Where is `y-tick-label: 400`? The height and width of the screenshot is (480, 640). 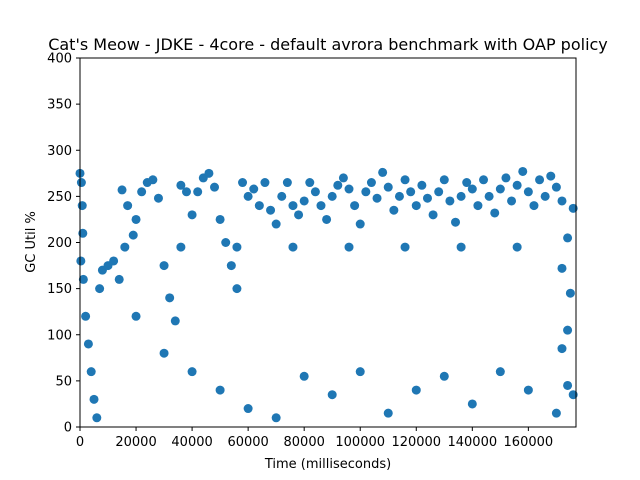
y-tick-label: 400 is located at coordinates (59, 59).